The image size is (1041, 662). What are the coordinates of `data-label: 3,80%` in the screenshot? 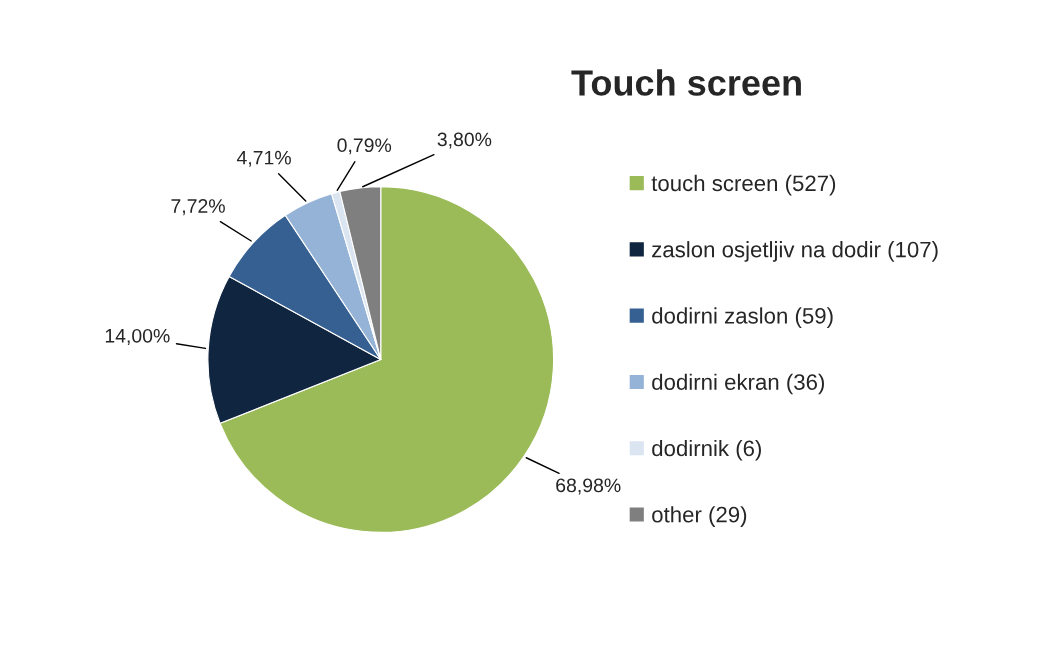 It's located at (464, 140).